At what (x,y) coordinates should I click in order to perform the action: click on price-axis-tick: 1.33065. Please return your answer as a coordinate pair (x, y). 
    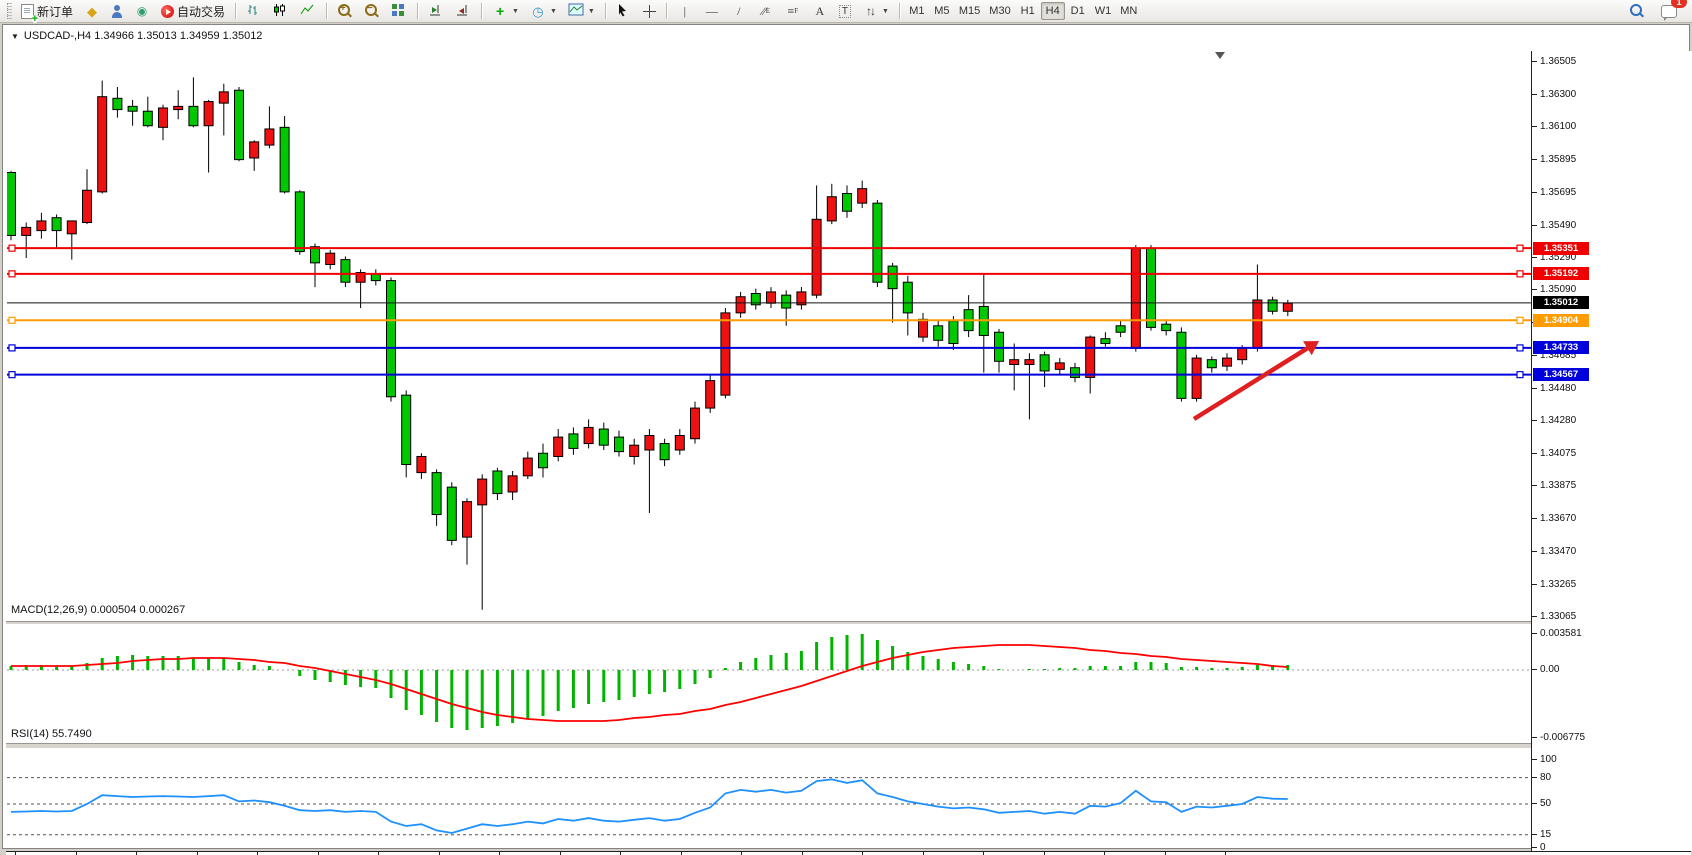
    Looking at the image, I should click on (1554, 616).